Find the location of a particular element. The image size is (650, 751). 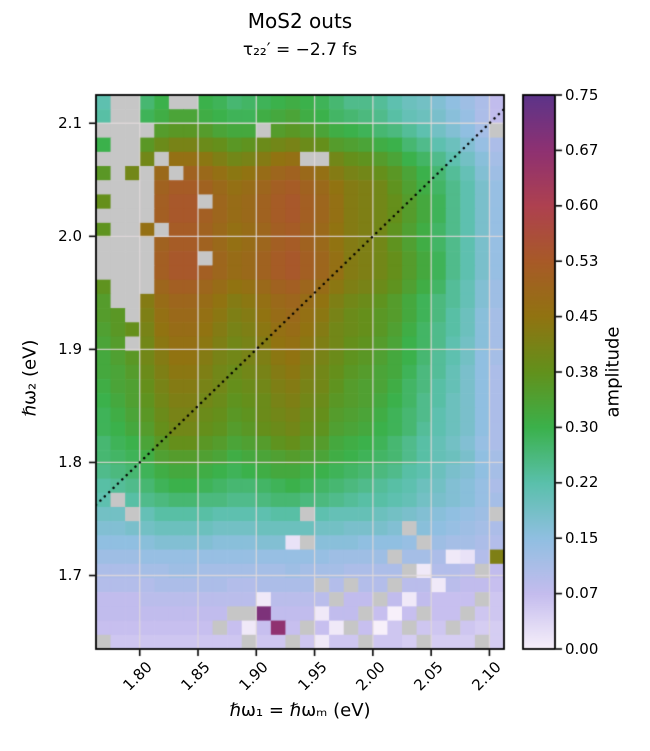

colorbar-tick-label: 0.67 is located at coordinates (582, 149).